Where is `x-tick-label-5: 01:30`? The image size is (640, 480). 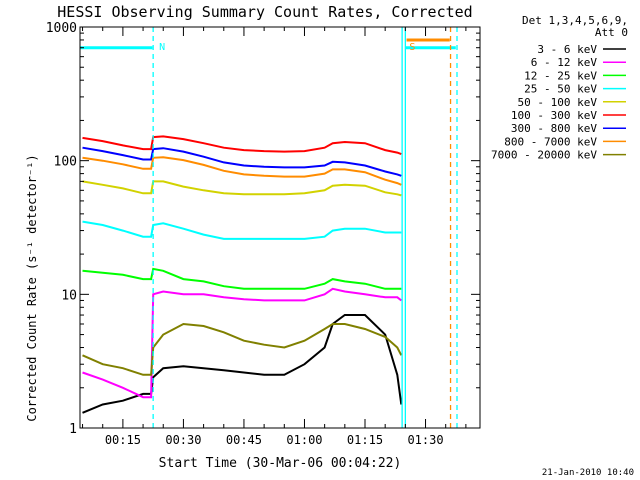
x-tick-label-5: 01:30 is located at coordinates (425, 440).